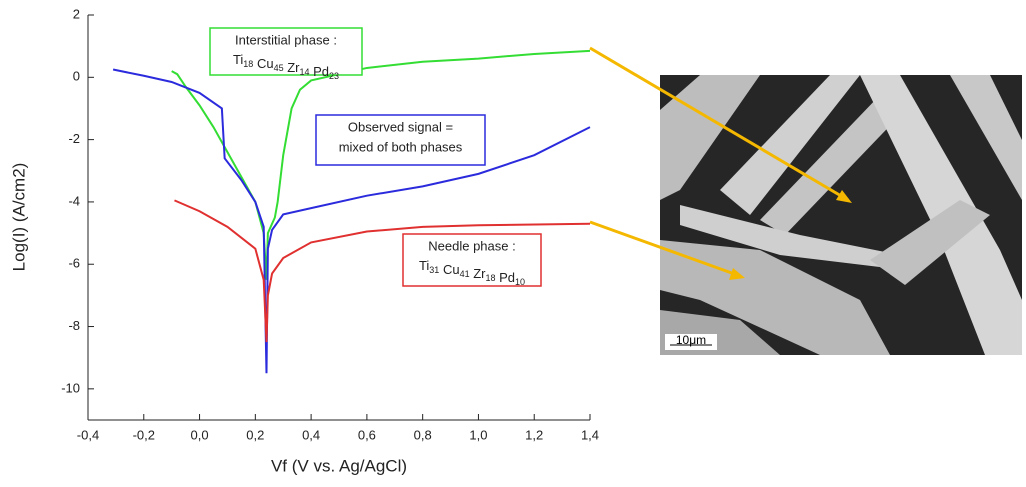 The width and height of the screenshot is (1026, 487). What do you see at coordinates (339, 465) in the screenshot?
I see `x-axis-label: Vf (V vs. Ag/AgCl)` at bounding box center [339, 465].